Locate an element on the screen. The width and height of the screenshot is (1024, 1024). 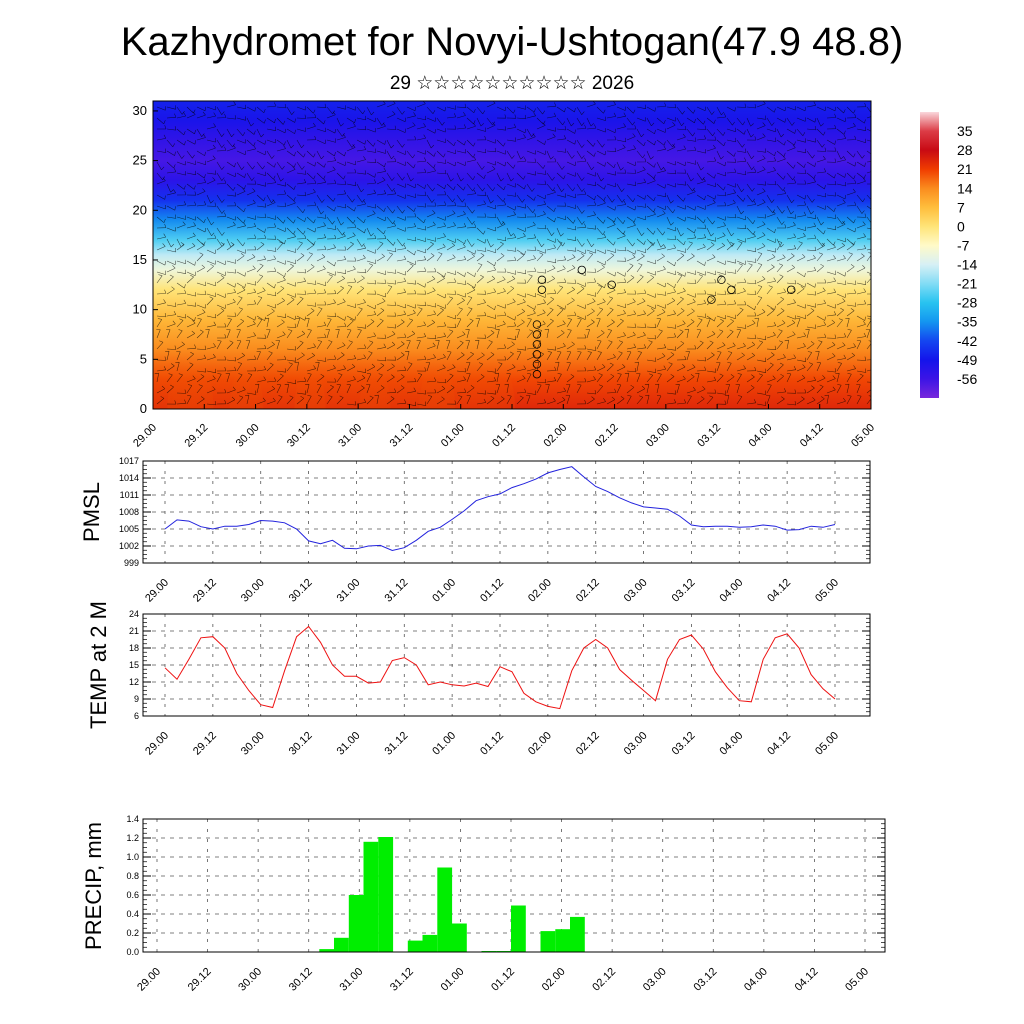
x-tick-label: 05.00 is located at coordinates (827, 744).